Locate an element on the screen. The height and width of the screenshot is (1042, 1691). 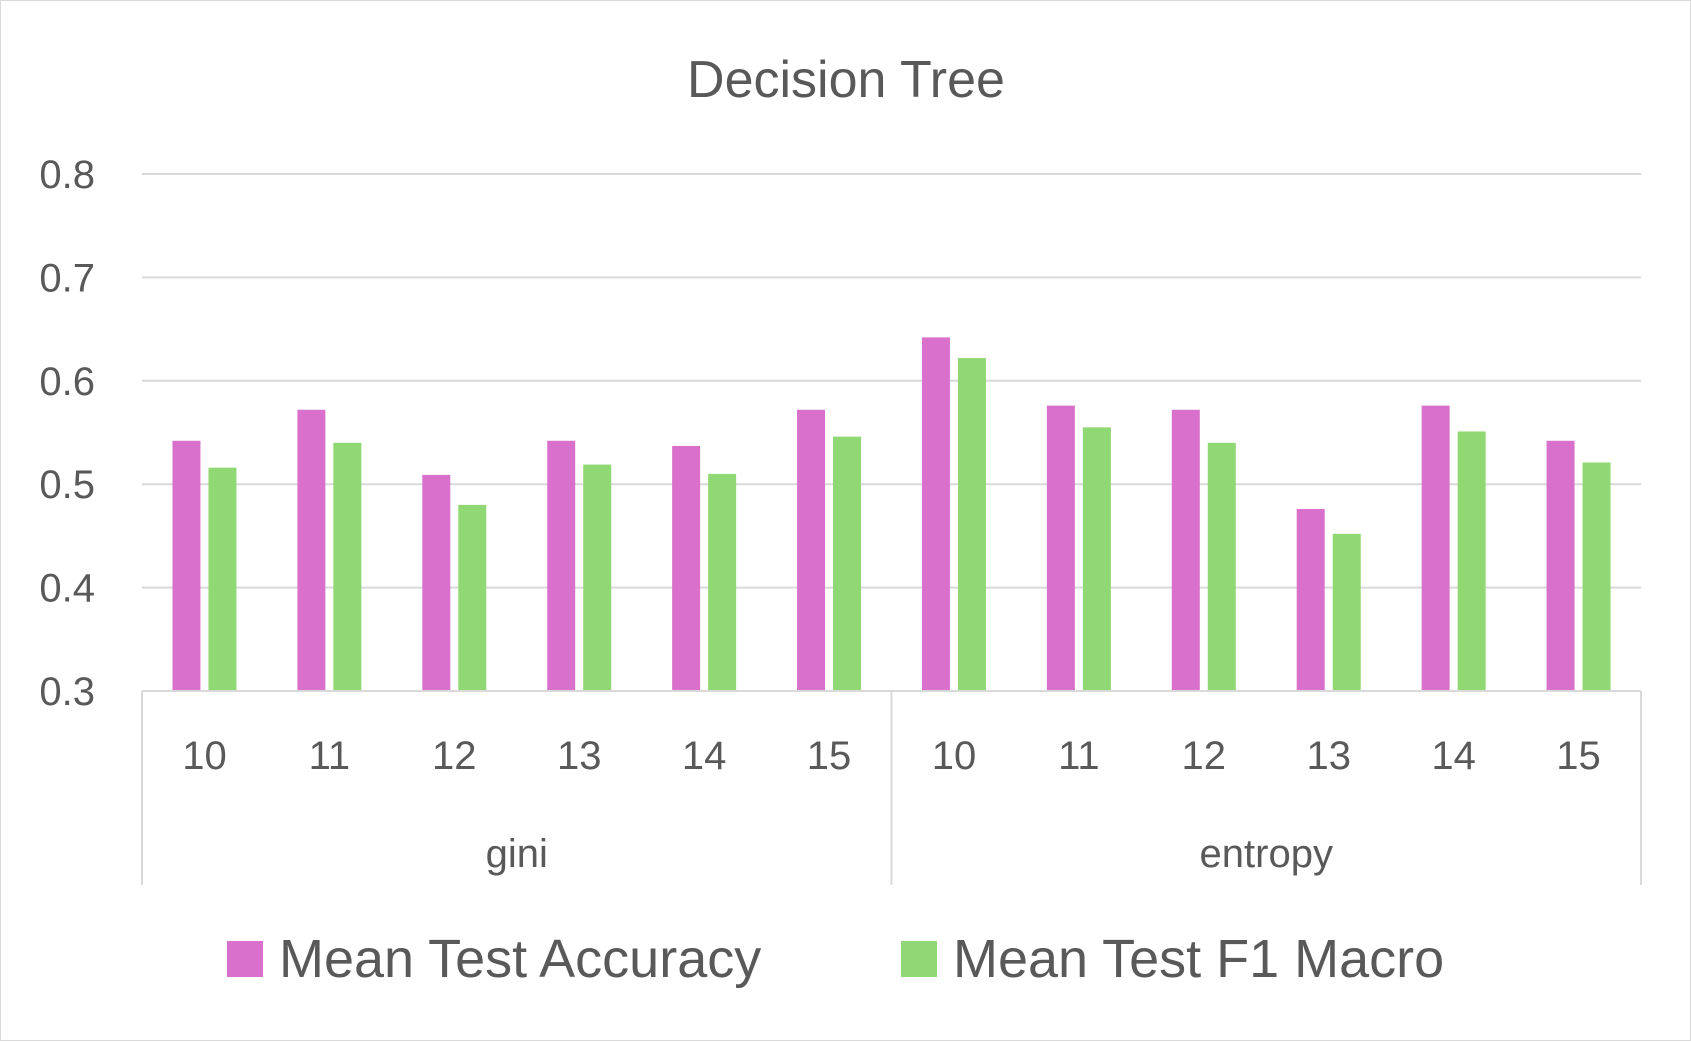
legend-label: Mean Test F1 Macro is located at coordinates (1198, 959).